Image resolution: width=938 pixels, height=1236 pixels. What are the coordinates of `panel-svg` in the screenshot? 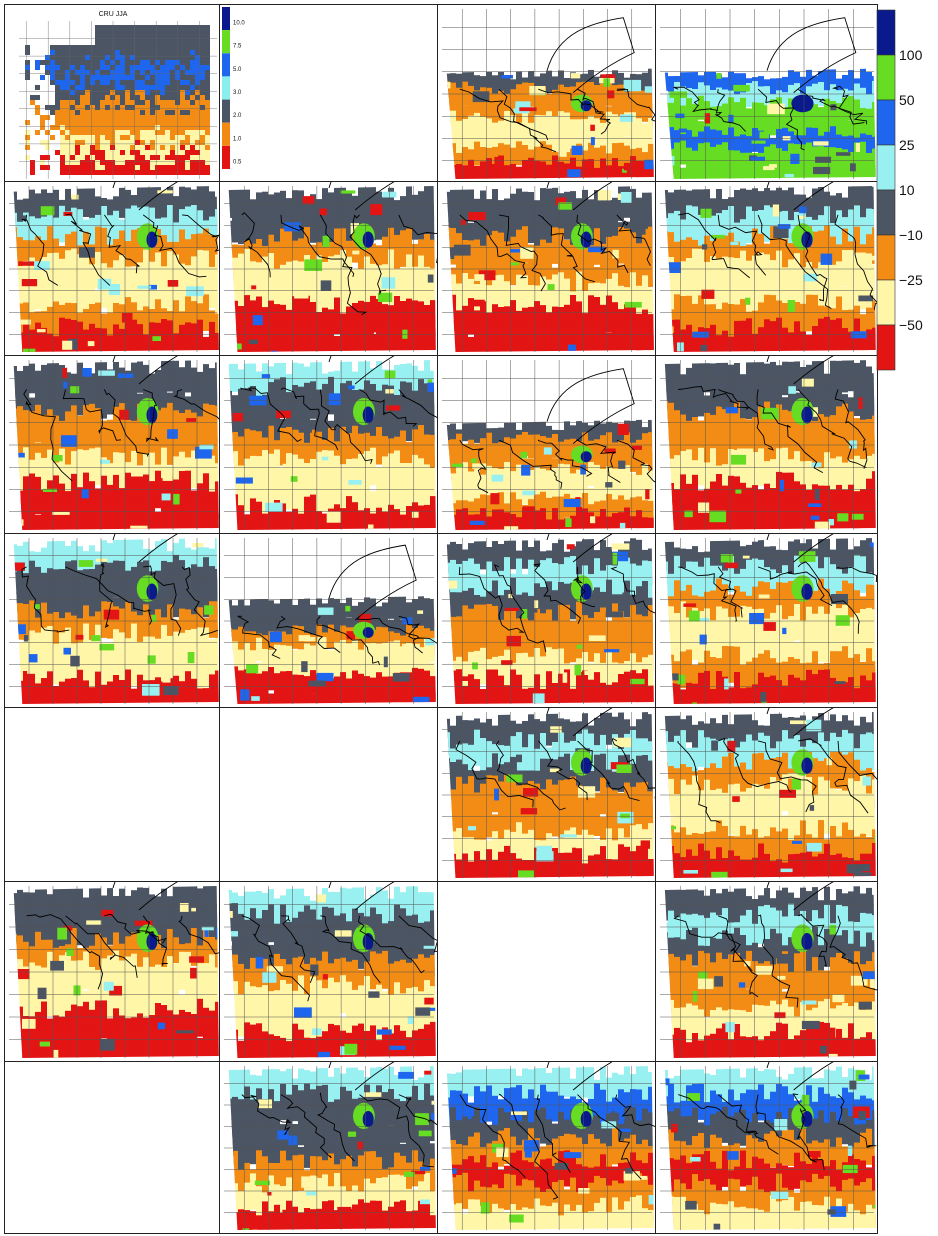 It's located at (548, 267).